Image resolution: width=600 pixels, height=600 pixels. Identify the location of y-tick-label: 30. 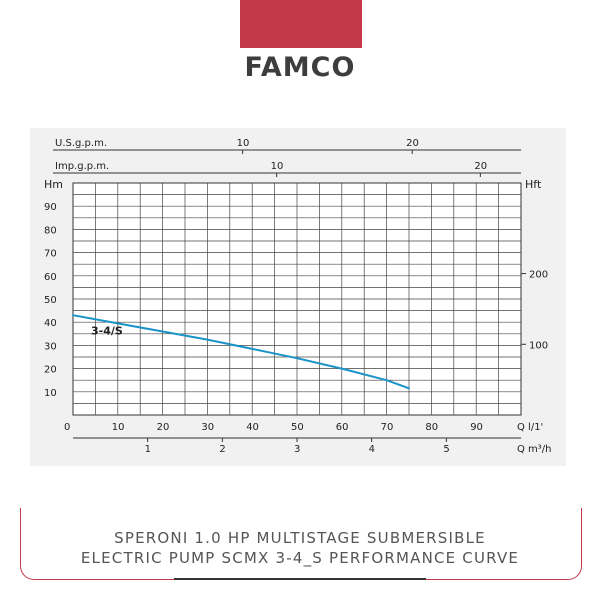
(50, 346).